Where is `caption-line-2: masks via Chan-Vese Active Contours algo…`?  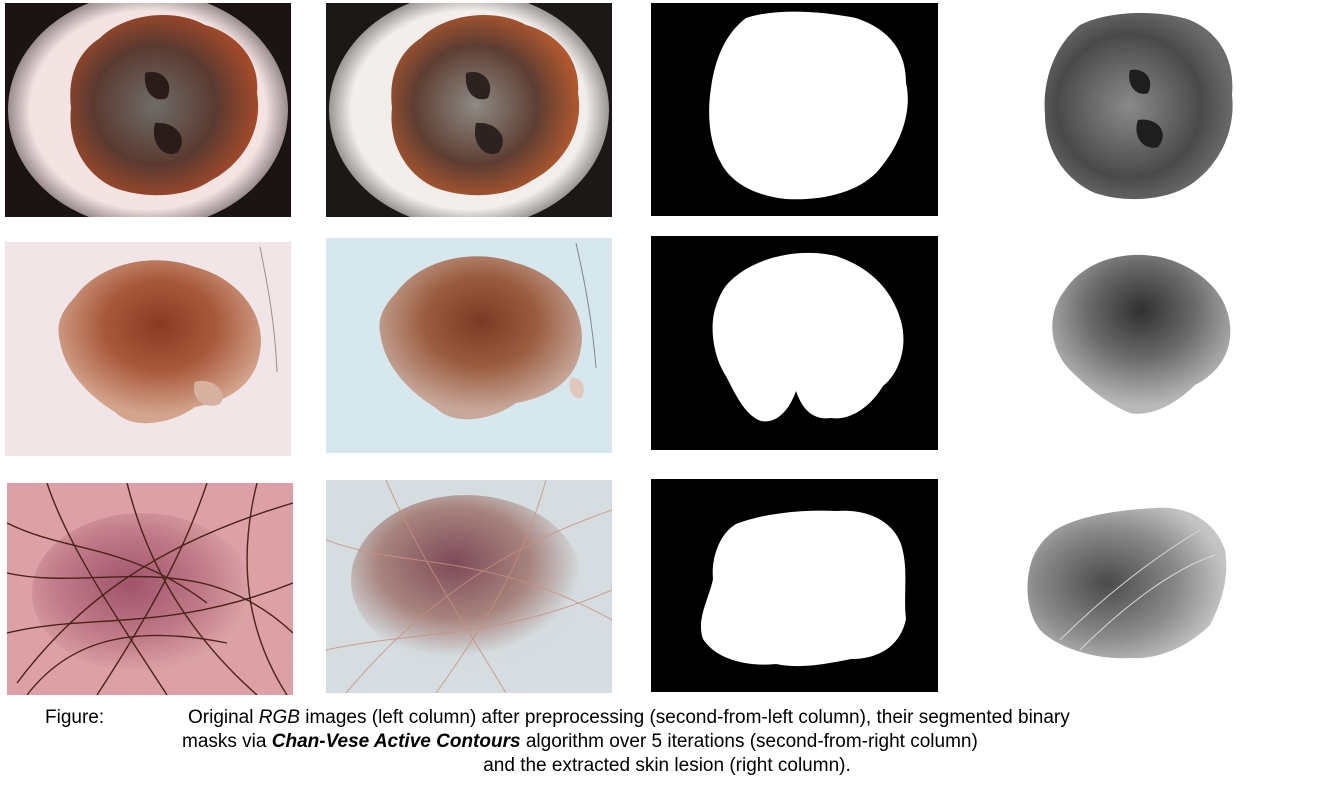
caption-line-2: masks via Chan-Vese Active Contours algo… is located at coordinates (580, 742).